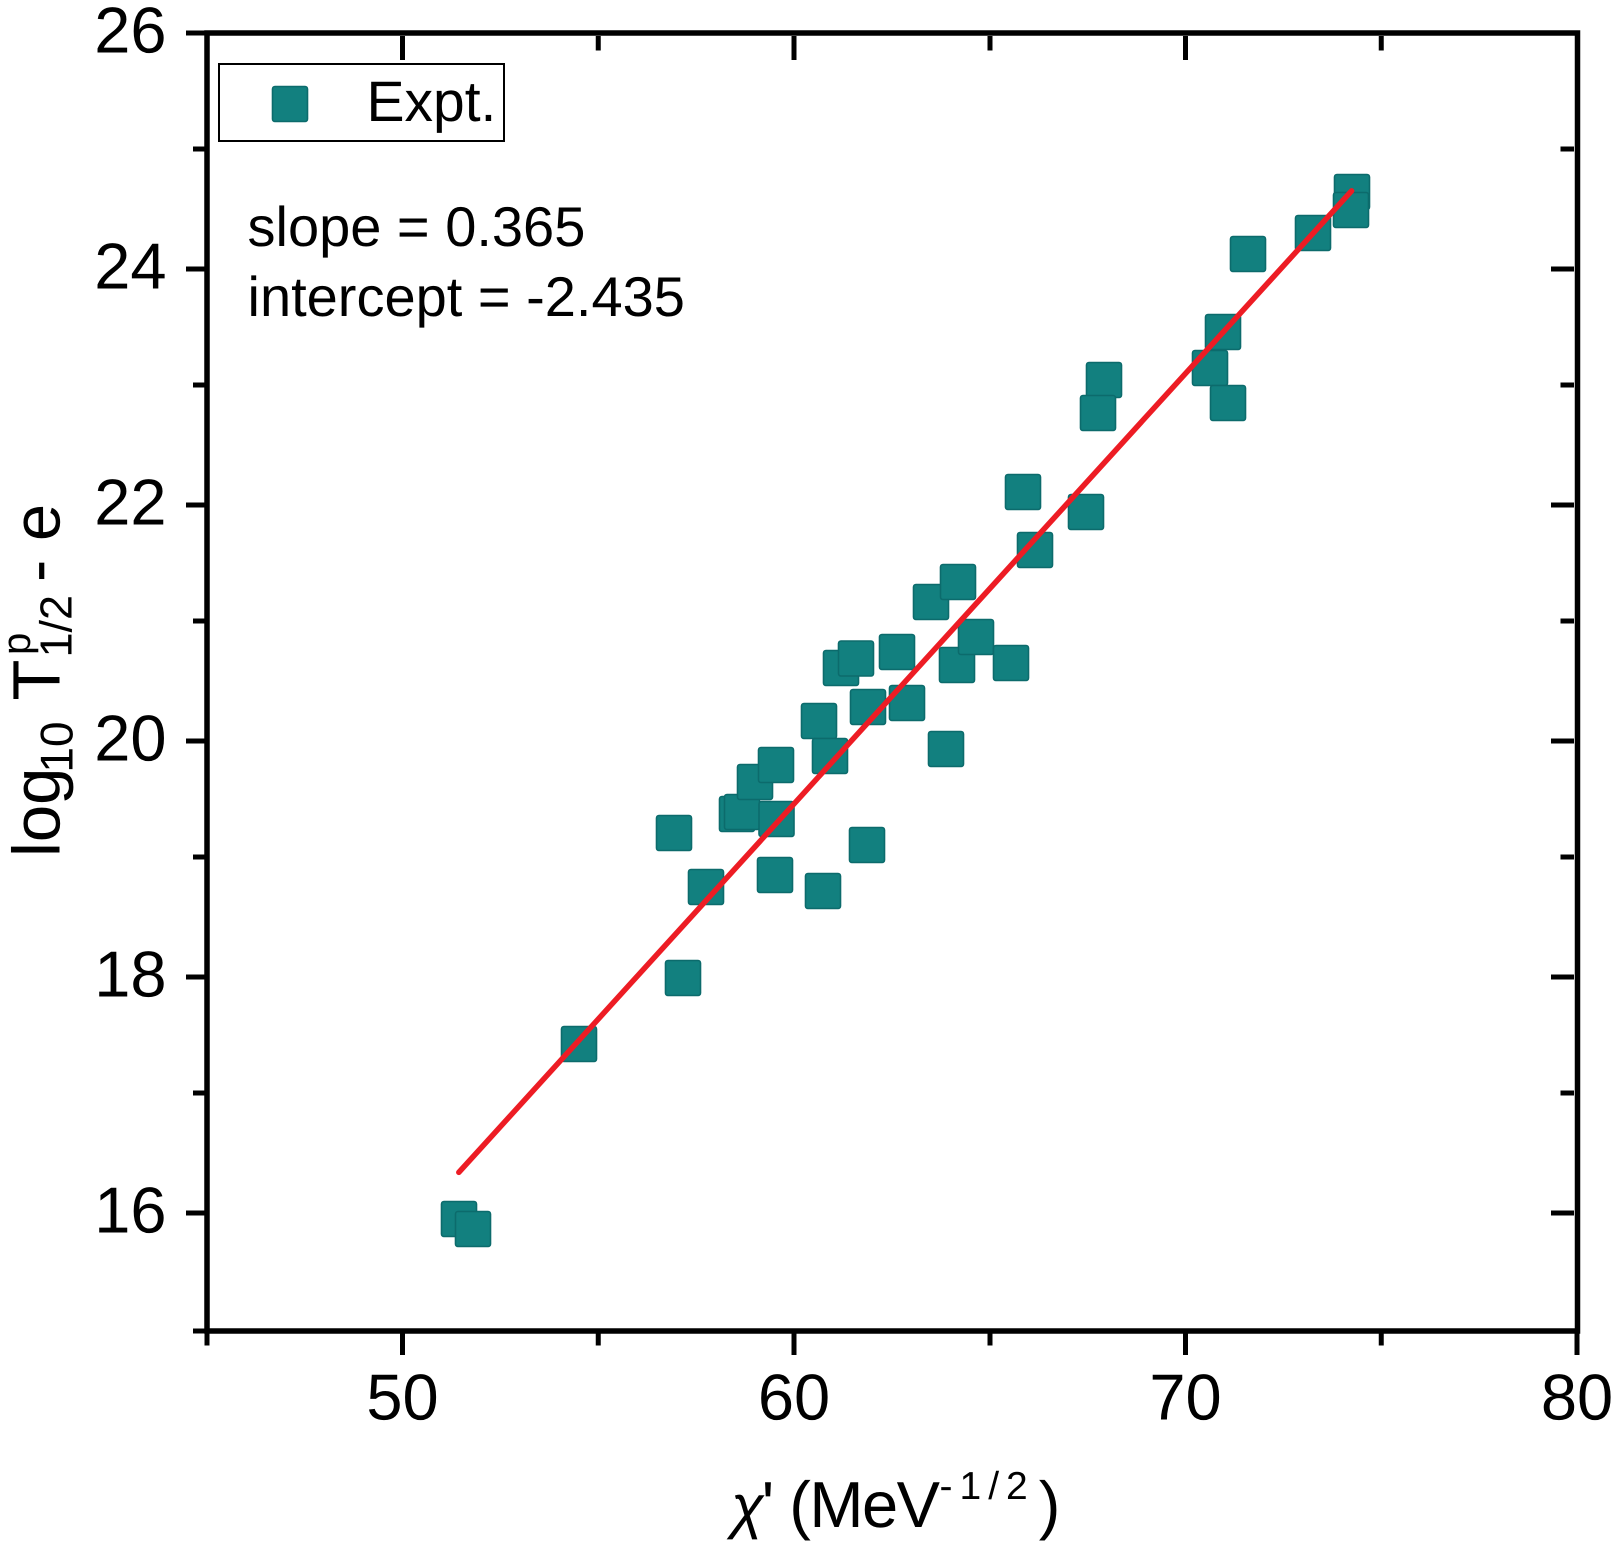 The height and width of the screenshot is (1554, 1617). Describe the element at coordinates (130, 33) in the screenshot. I see `svg-text: 26` at that location.